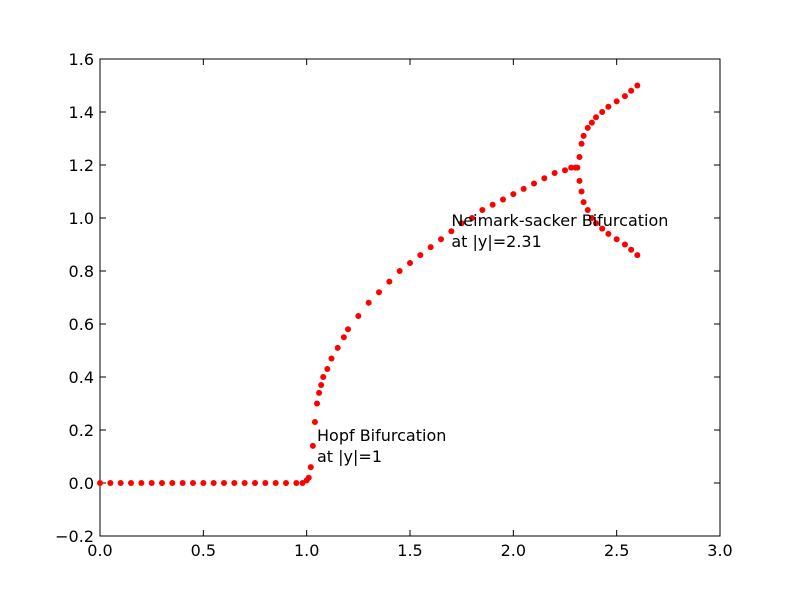  Describe the element at coordinates (81, 271) in the screenshot. I see `y-tick-label: 0.8` at that location.